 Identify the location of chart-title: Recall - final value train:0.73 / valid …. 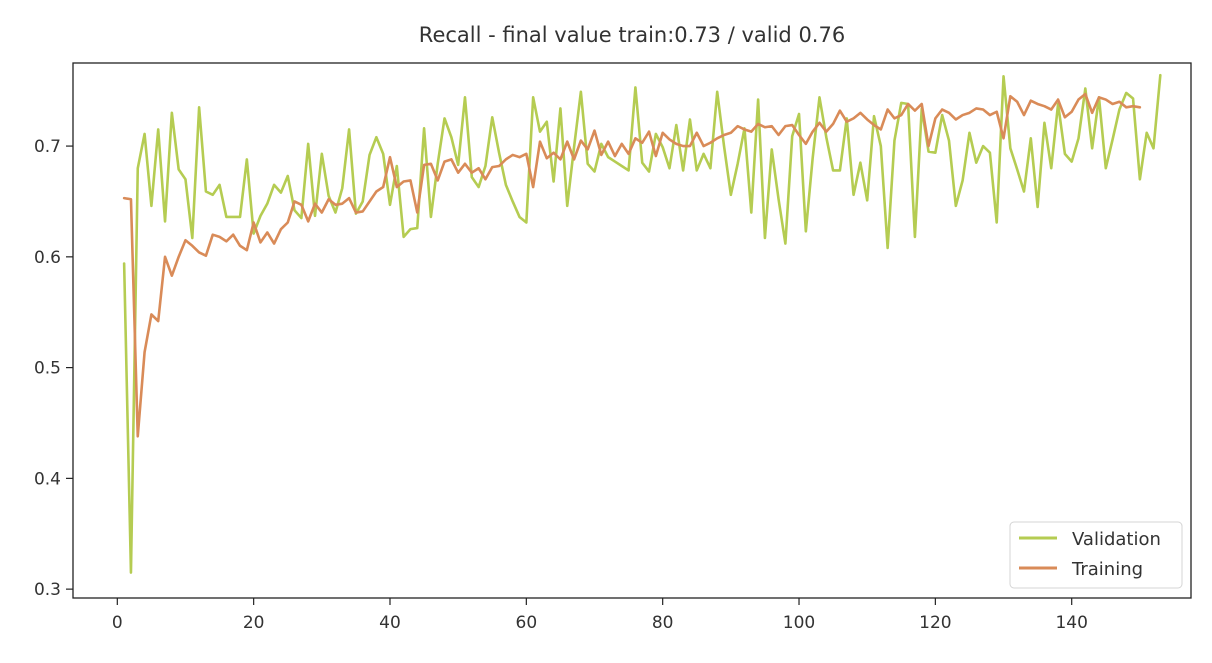
(632, 35).